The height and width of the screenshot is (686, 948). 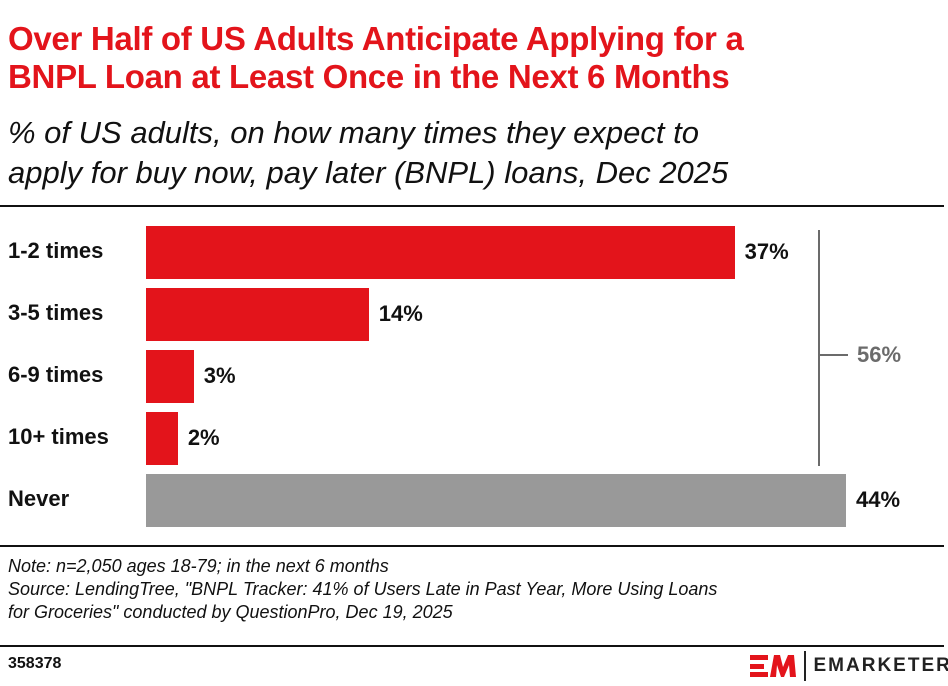 I want to click on bar-6-9-times, so click(x=170, y=376).